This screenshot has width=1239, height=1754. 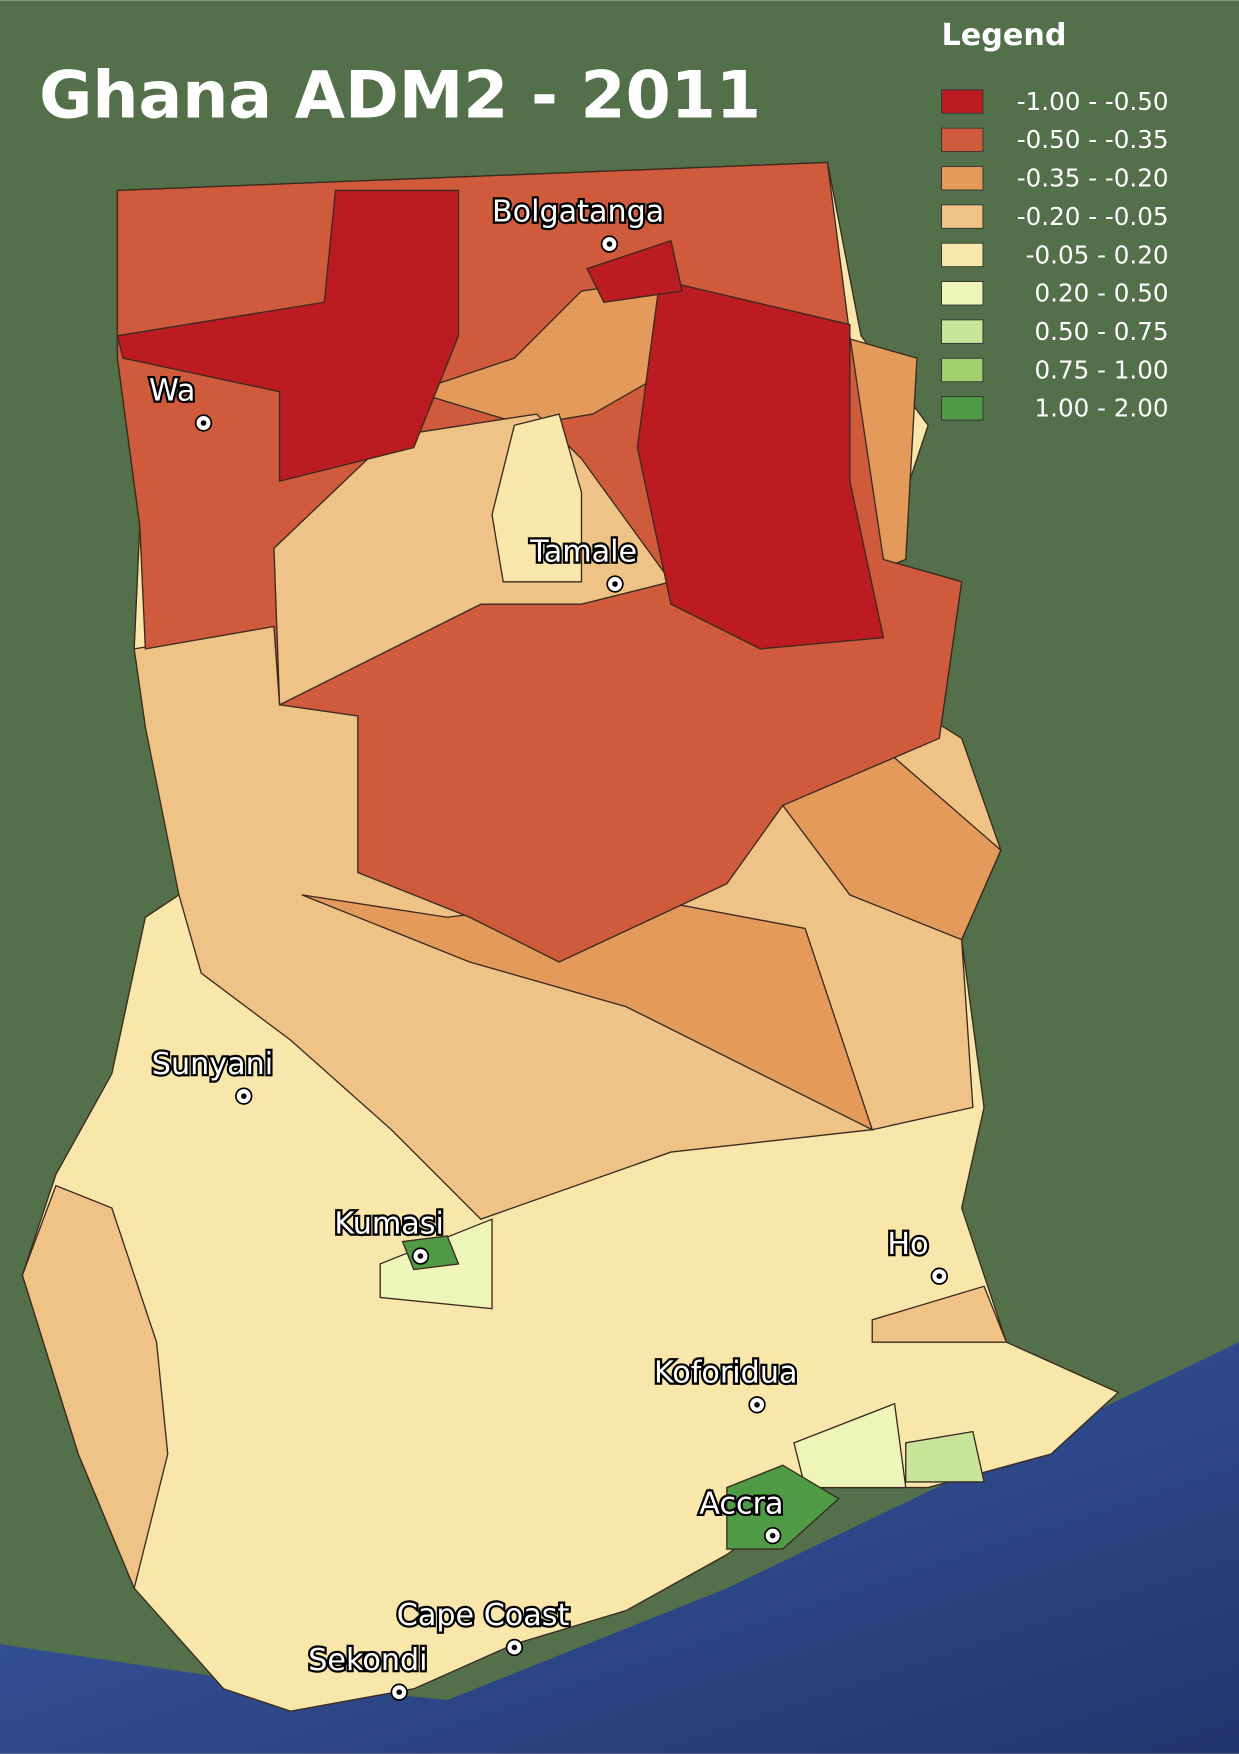 I want to click on legend-label: -1.00 - -0.50, so click(x=1093, y=101).